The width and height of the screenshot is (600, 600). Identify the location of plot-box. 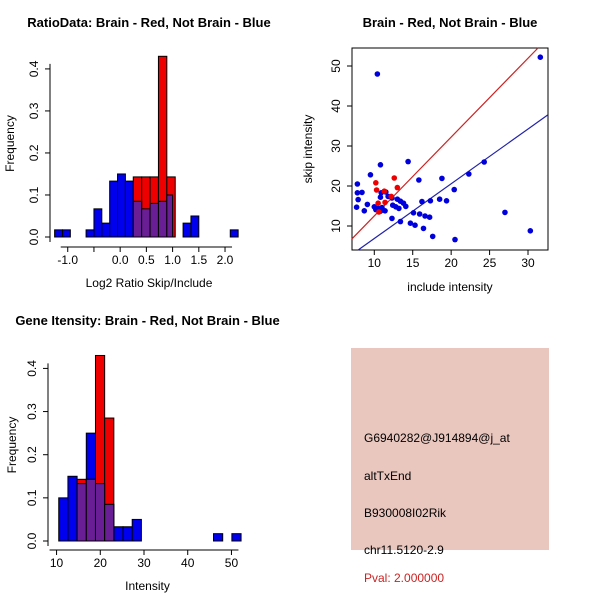
(450, 149).